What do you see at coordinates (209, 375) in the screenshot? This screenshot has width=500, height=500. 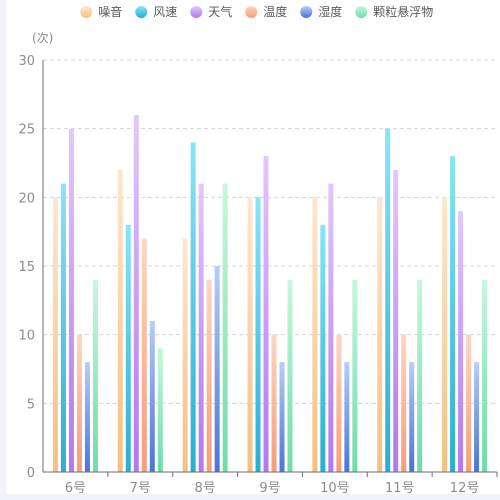 I see `bar-温度-8号` at bounding box center [209, 375].